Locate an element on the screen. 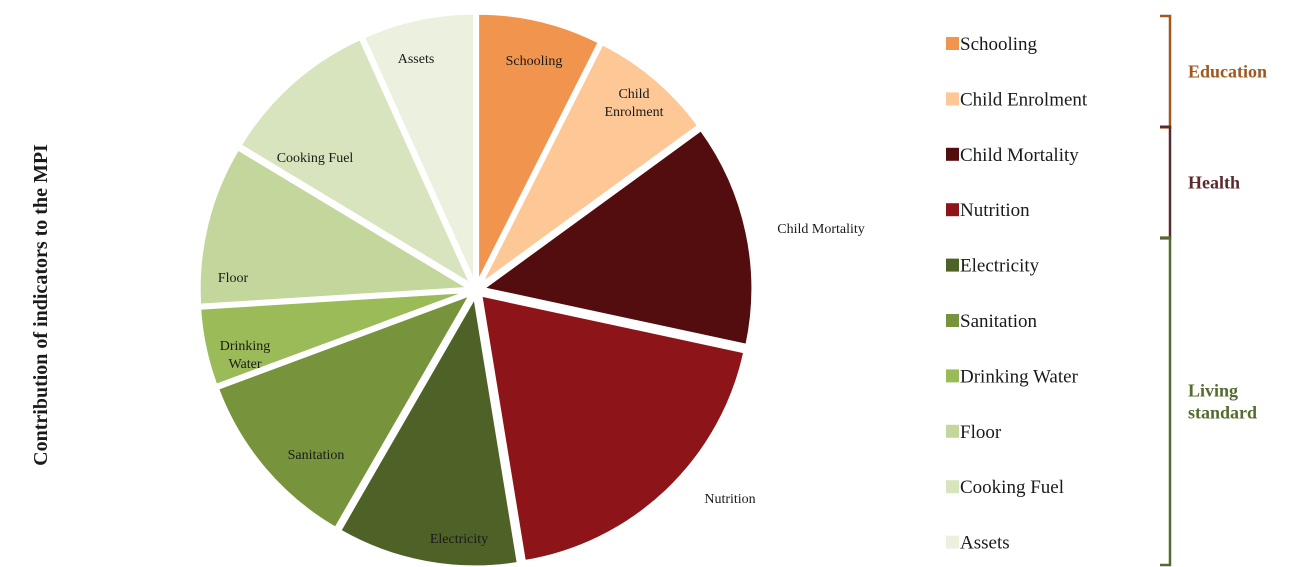 The width and height of the screenshot is (1299, 567). group-label-health: Health is located at coordinates (1214, 183).